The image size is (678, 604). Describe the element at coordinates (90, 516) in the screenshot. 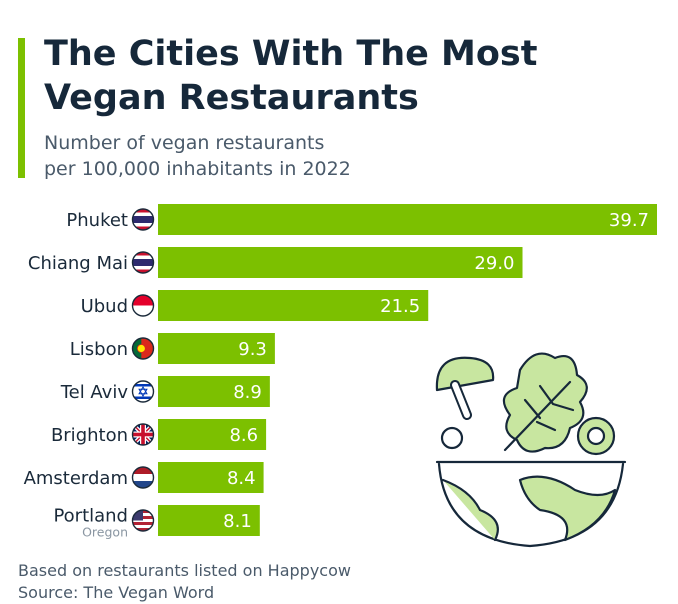

I see `category-label: Portland` at that location.